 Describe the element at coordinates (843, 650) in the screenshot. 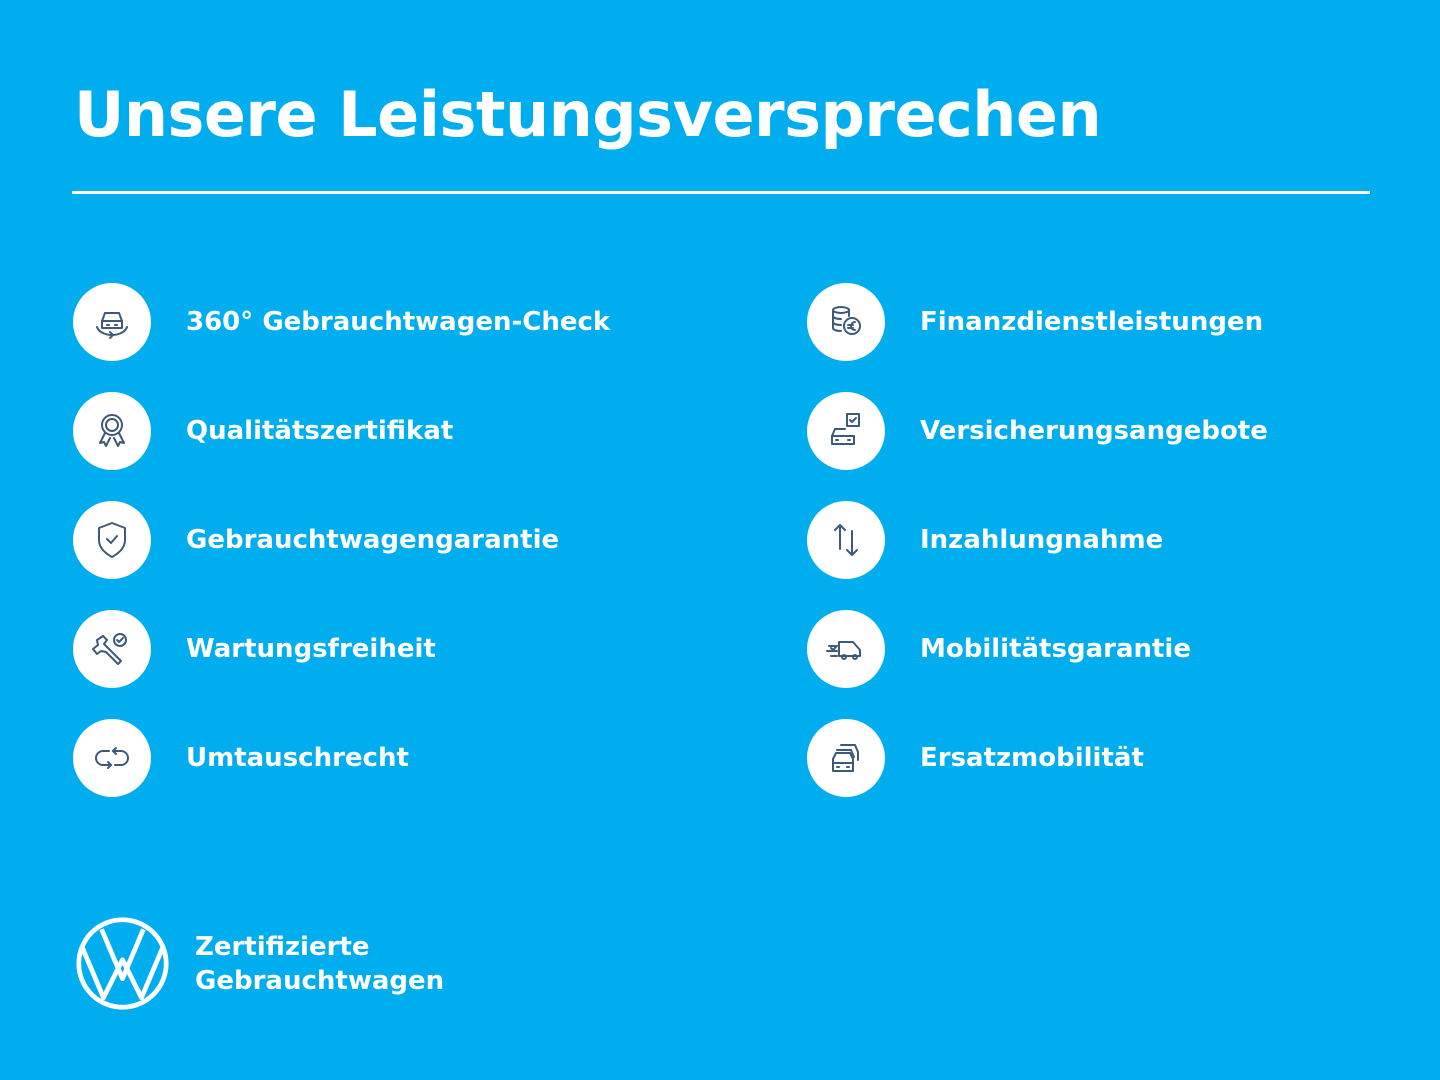

I see `fast-van-icon` at that location.